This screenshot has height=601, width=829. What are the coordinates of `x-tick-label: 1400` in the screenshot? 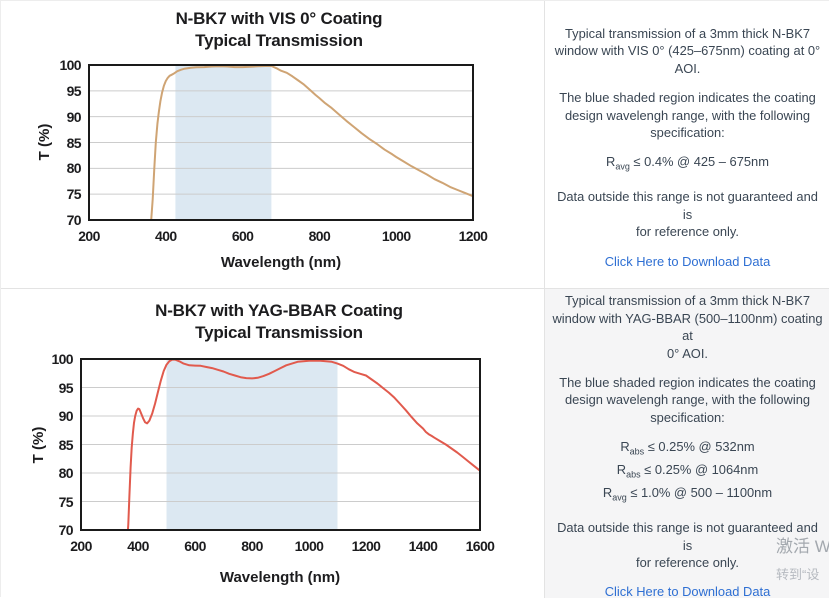 It's located at (423, 546).